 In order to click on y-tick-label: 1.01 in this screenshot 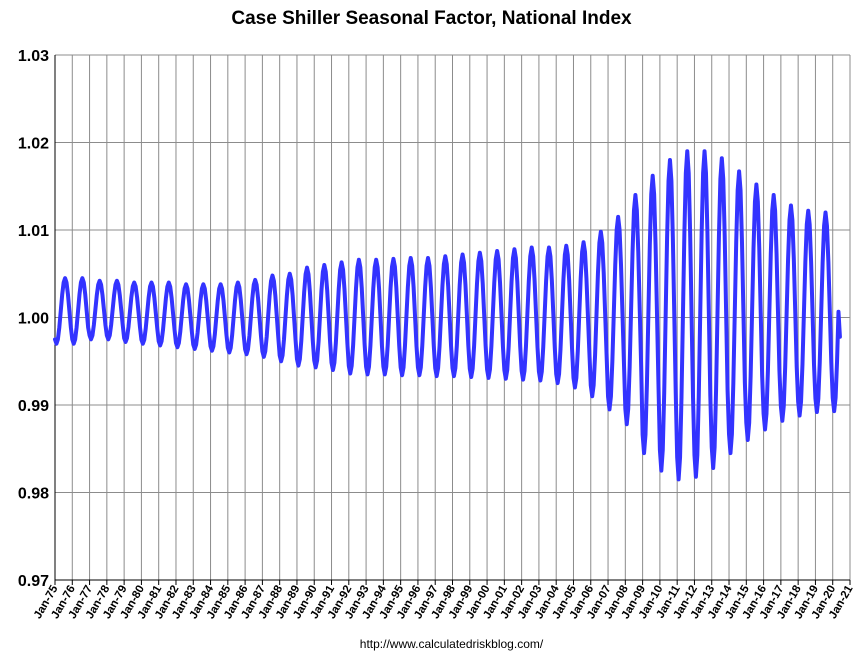, I will do `click(33, 231)`.